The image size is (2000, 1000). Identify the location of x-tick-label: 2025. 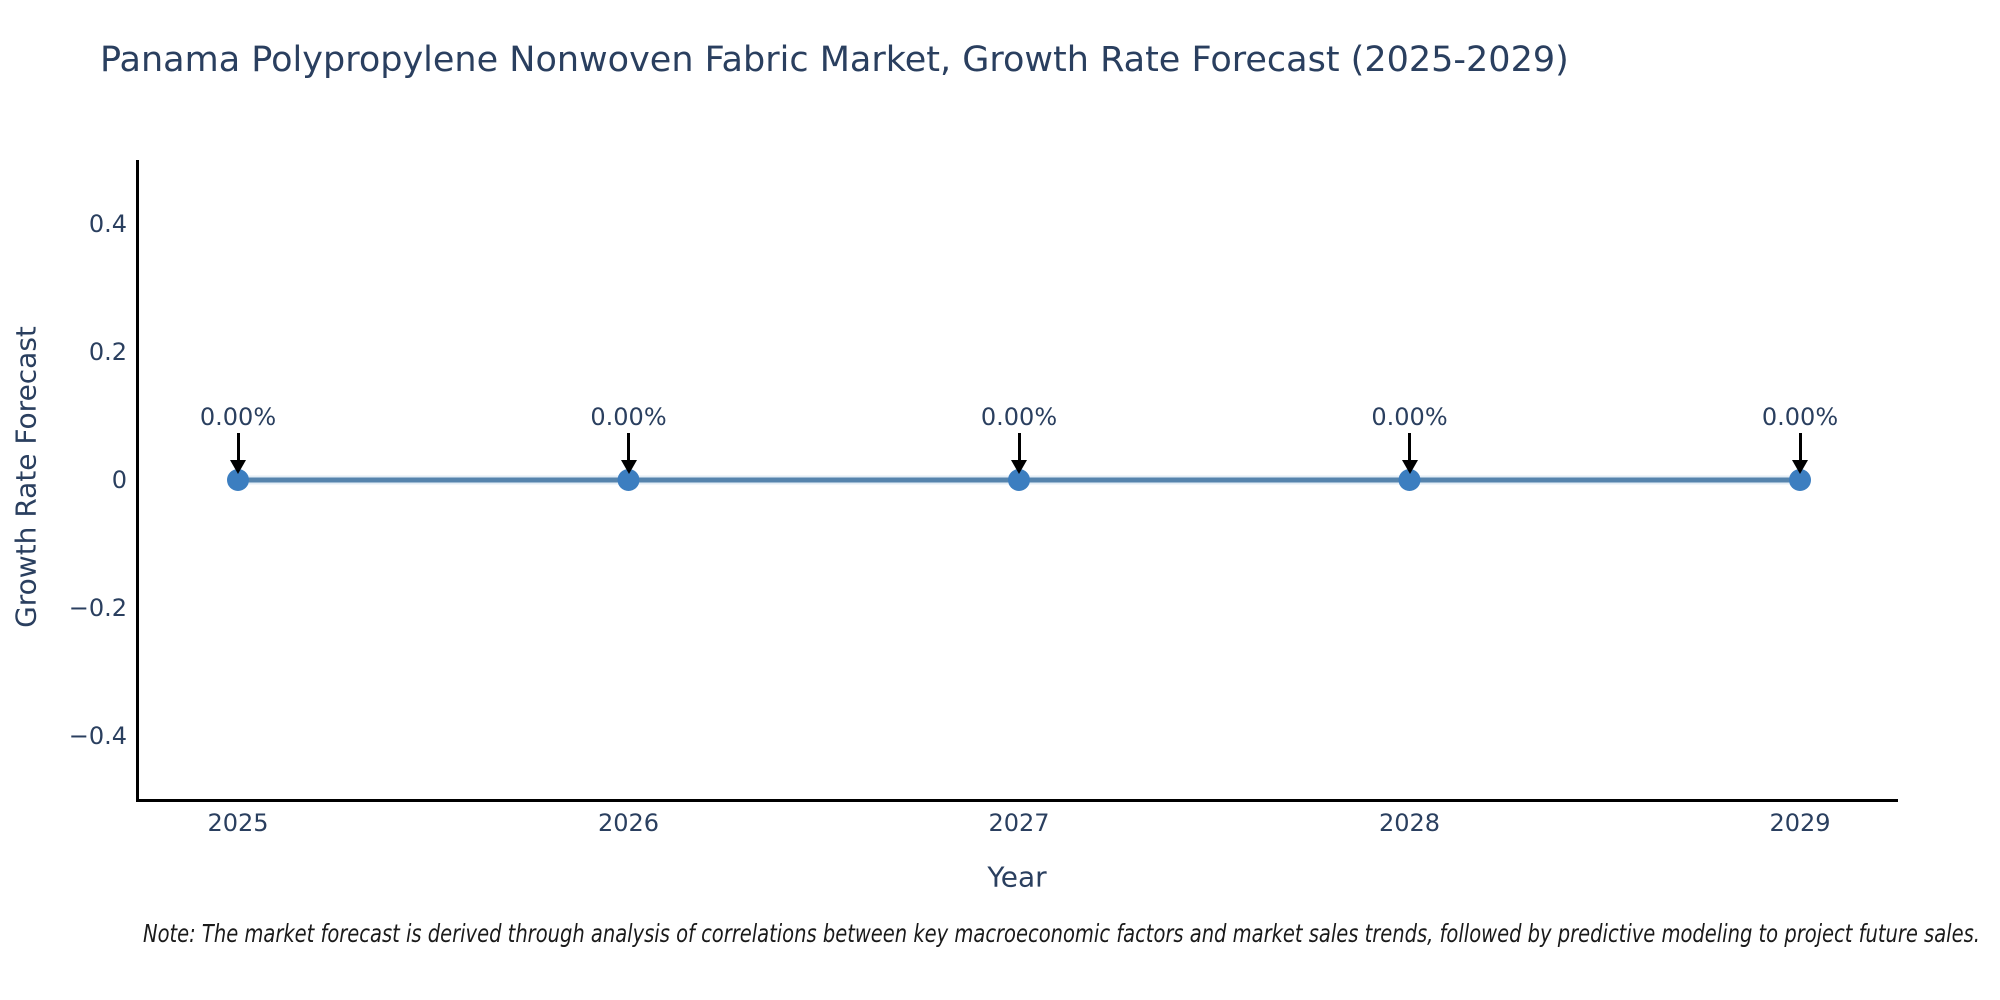
(238, 823).